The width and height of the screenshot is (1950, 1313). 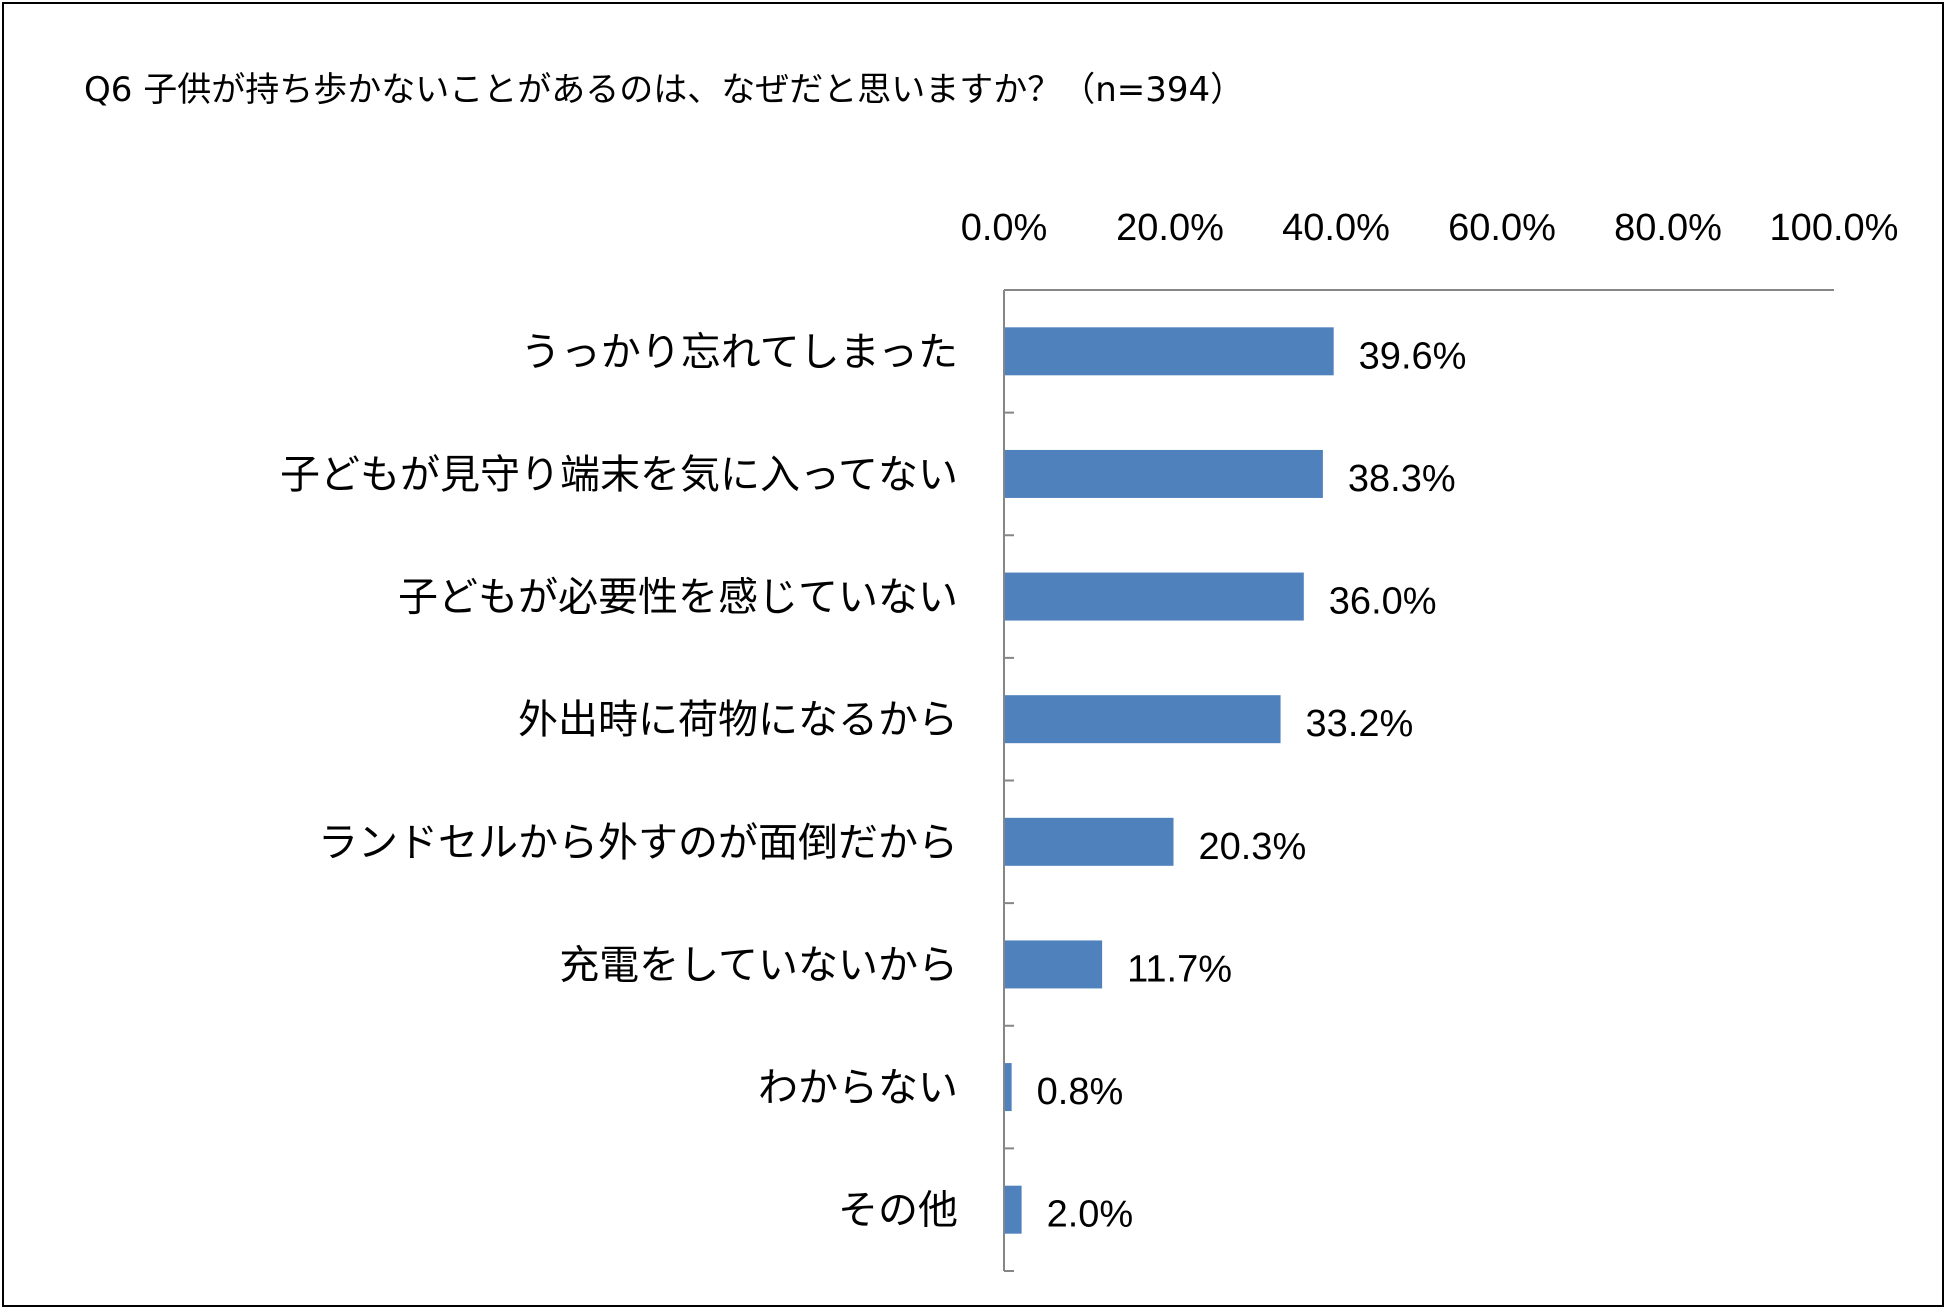 I want to click on x-tick-label: 0.0%, so click(x=1004, y=228).